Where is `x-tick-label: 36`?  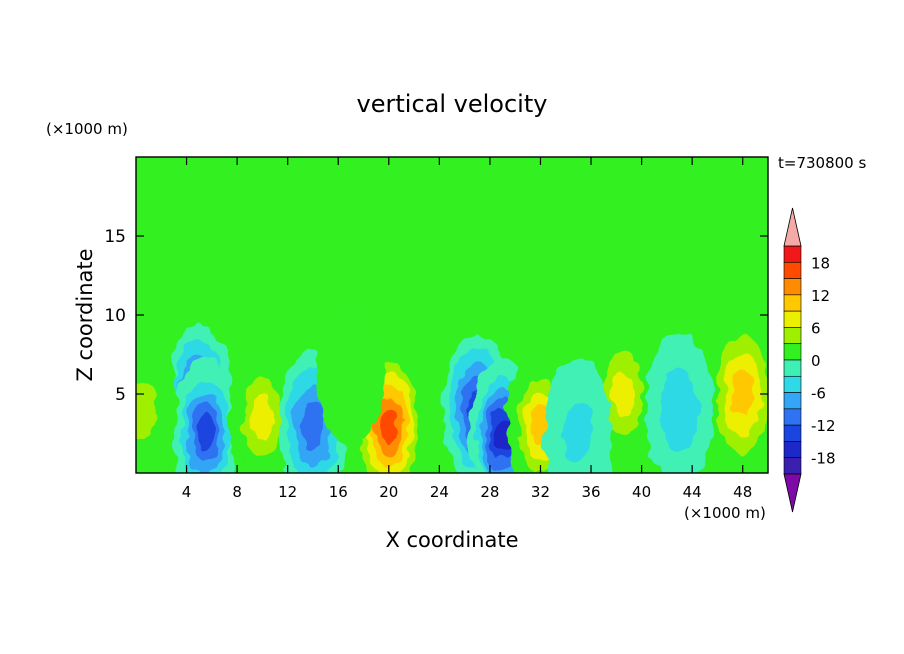 x-tick-label: 36 is located at coordinates (590, 492).